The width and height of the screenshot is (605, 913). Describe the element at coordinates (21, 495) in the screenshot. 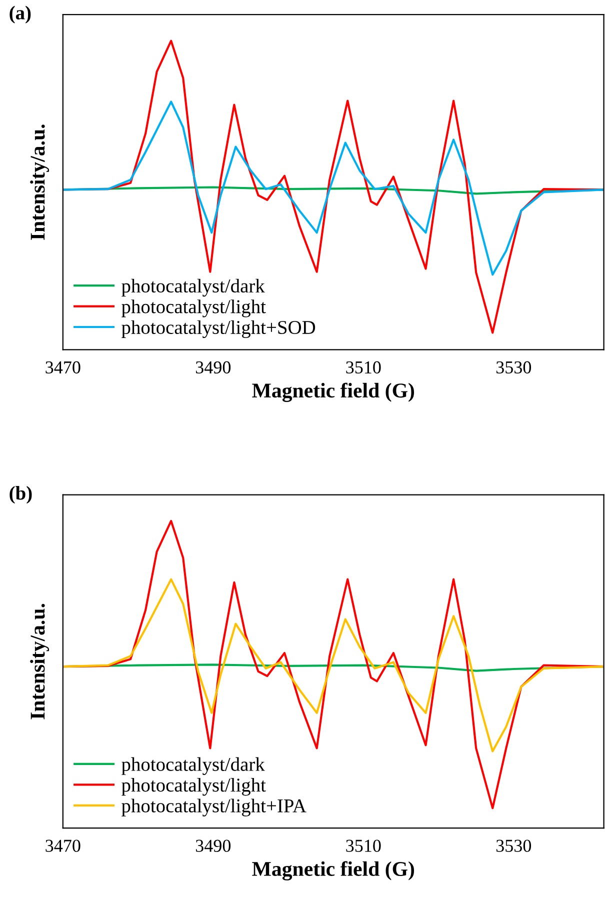

I see `chart-title: (b)` at that location.